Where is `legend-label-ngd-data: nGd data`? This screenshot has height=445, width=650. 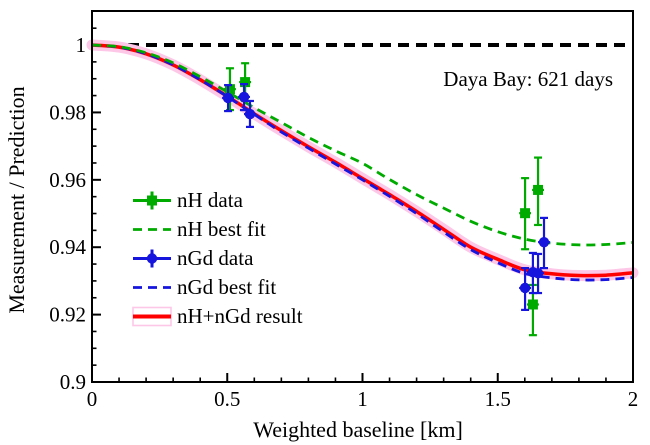
legend-label-ngd-data: nGd data is located at coordinates (215, 258).